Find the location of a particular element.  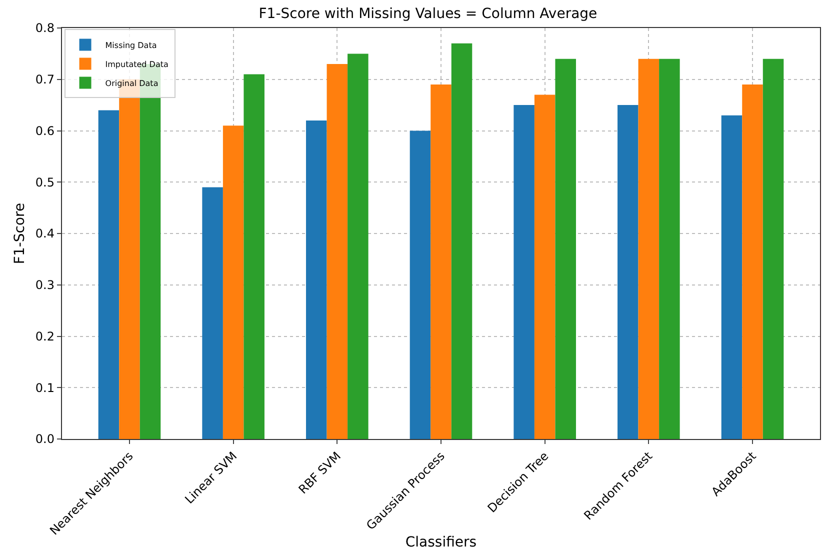

y-tick-label: 0.8 is located at coordinates (44, 28).